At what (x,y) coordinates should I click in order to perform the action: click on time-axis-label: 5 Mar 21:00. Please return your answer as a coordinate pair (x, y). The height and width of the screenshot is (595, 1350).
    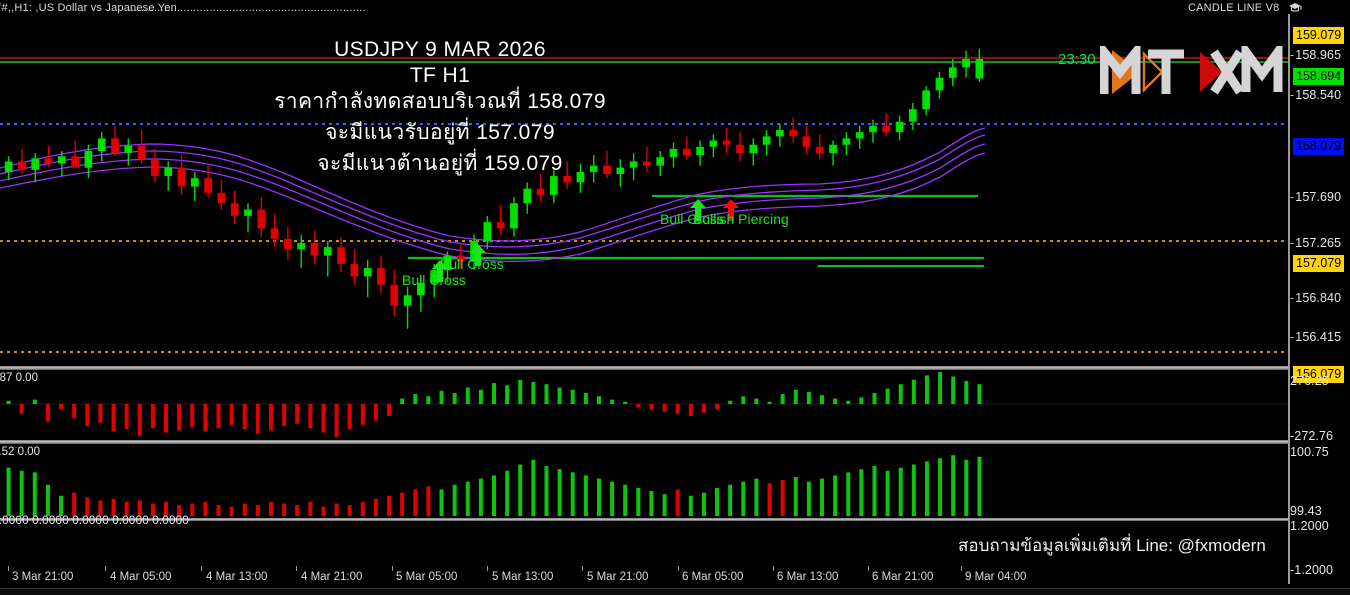
    Looking at the image, I should click on (618, 577).